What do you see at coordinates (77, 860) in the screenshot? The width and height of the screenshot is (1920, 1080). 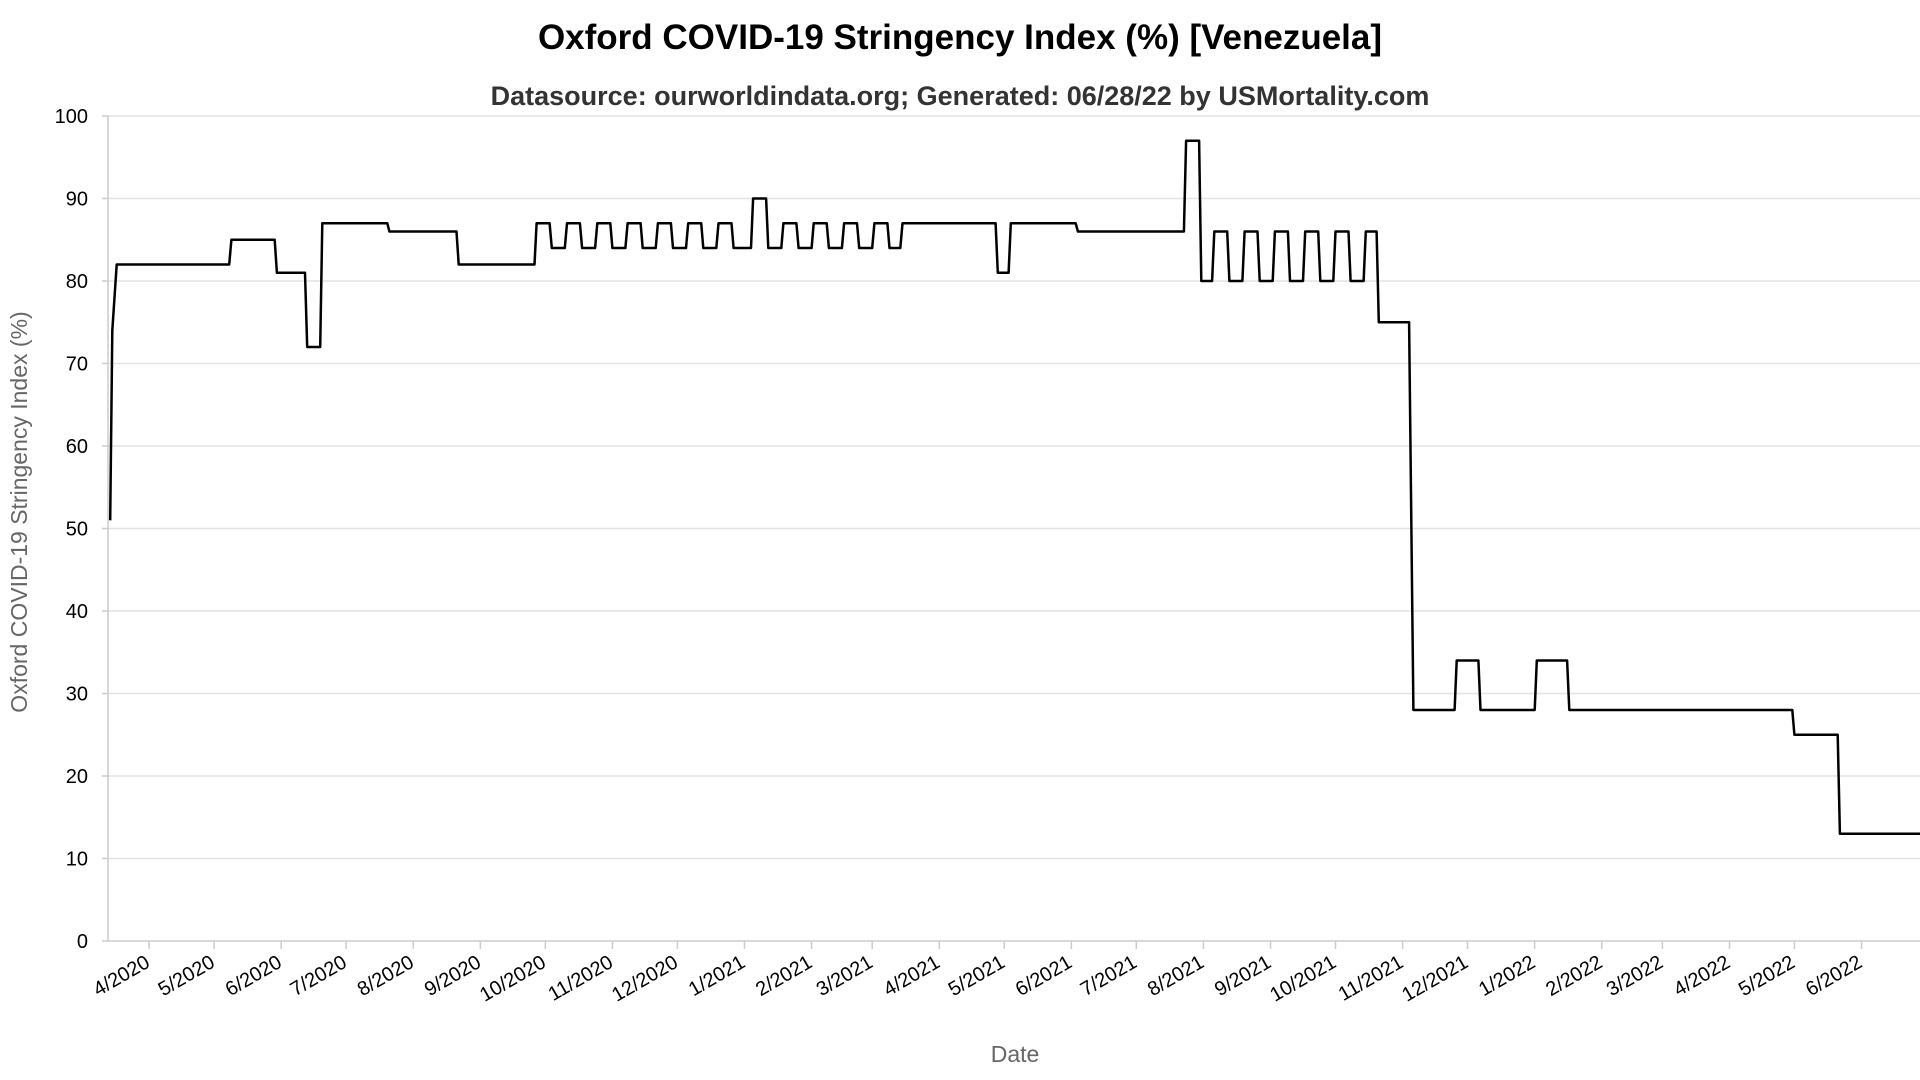 I see `y-tick-label: 10` at bounding box center [77, 860].